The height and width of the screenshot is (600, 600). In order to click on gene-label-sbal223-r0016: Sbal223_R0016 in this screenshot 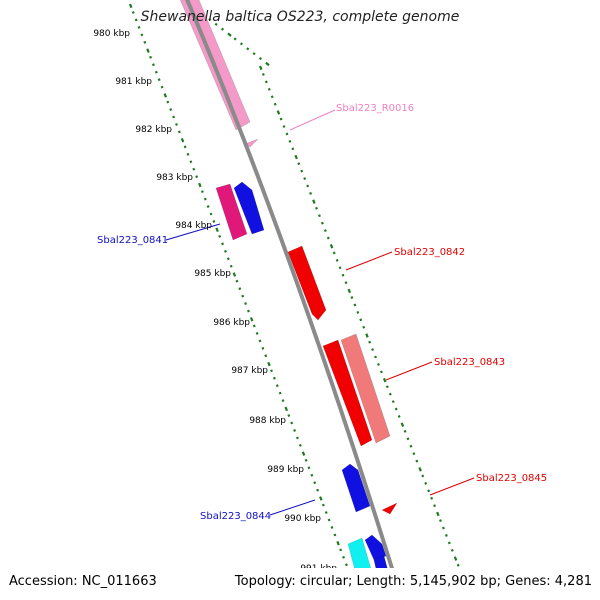, I will do `click(375, 108)`.